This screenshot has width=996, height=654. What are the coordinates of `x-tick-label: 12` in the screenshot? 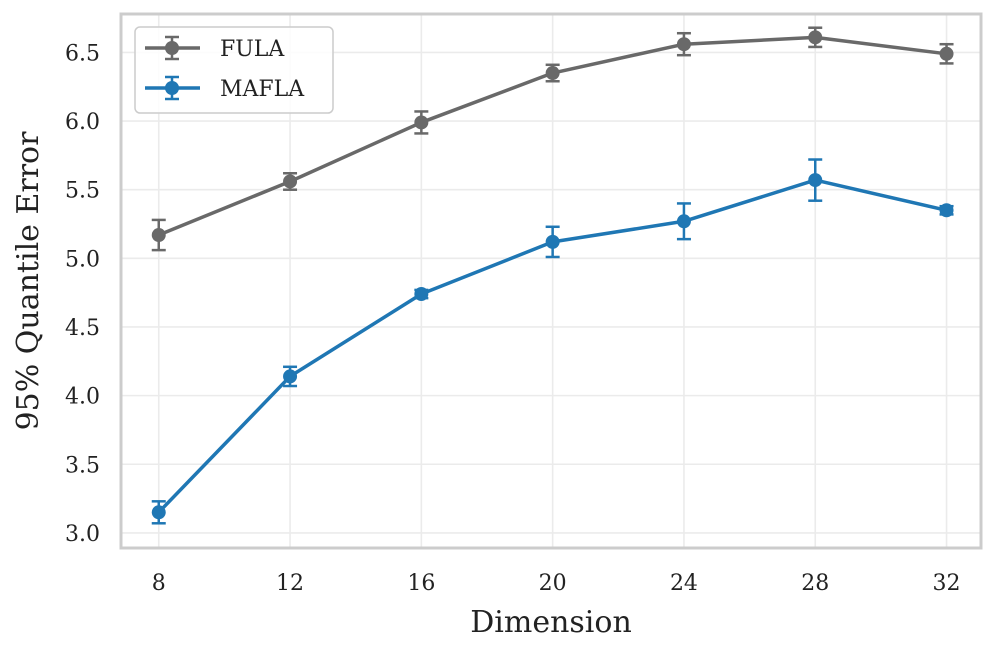 It's located at (290, 583).